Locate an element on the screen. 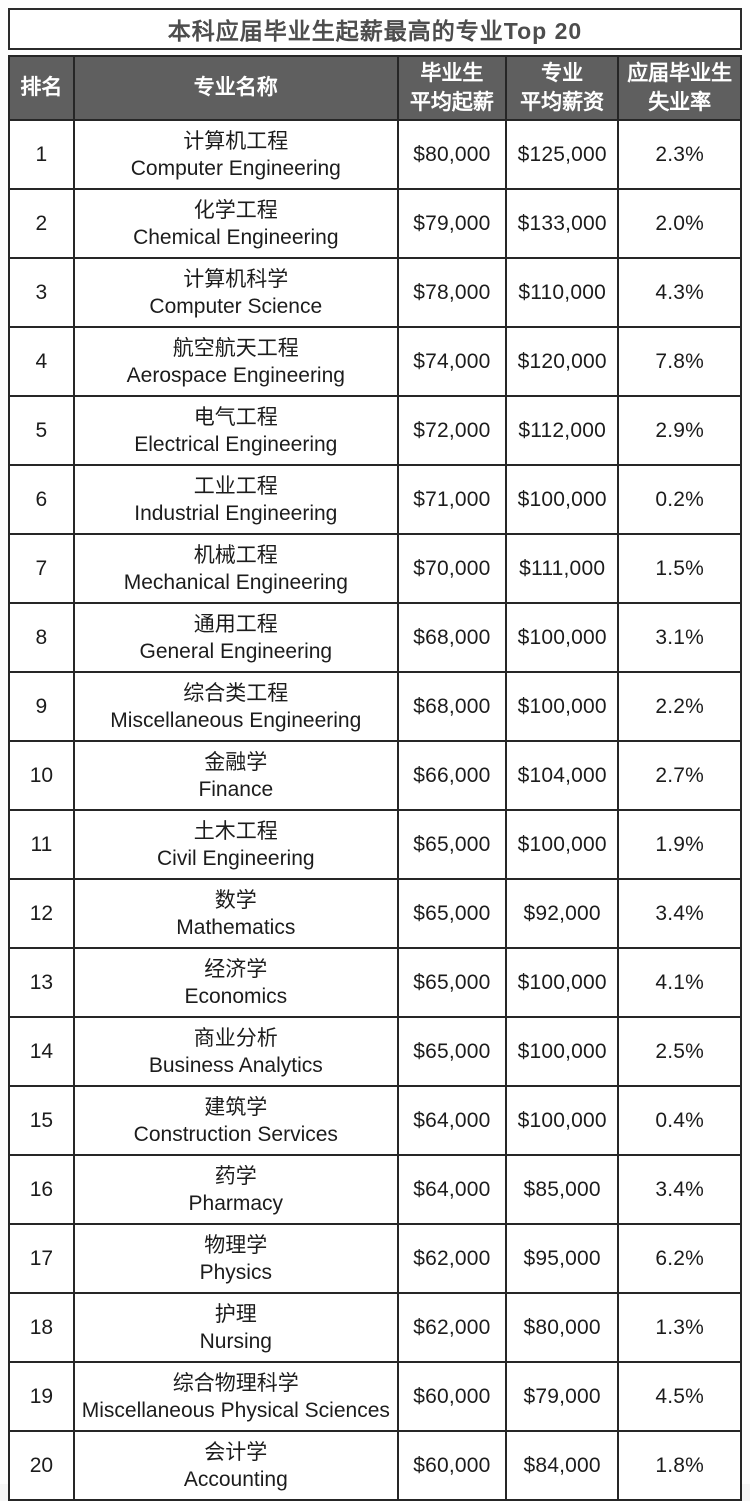  unemployment-rate-cell: 4.3% is located at coordinates (679, 292).